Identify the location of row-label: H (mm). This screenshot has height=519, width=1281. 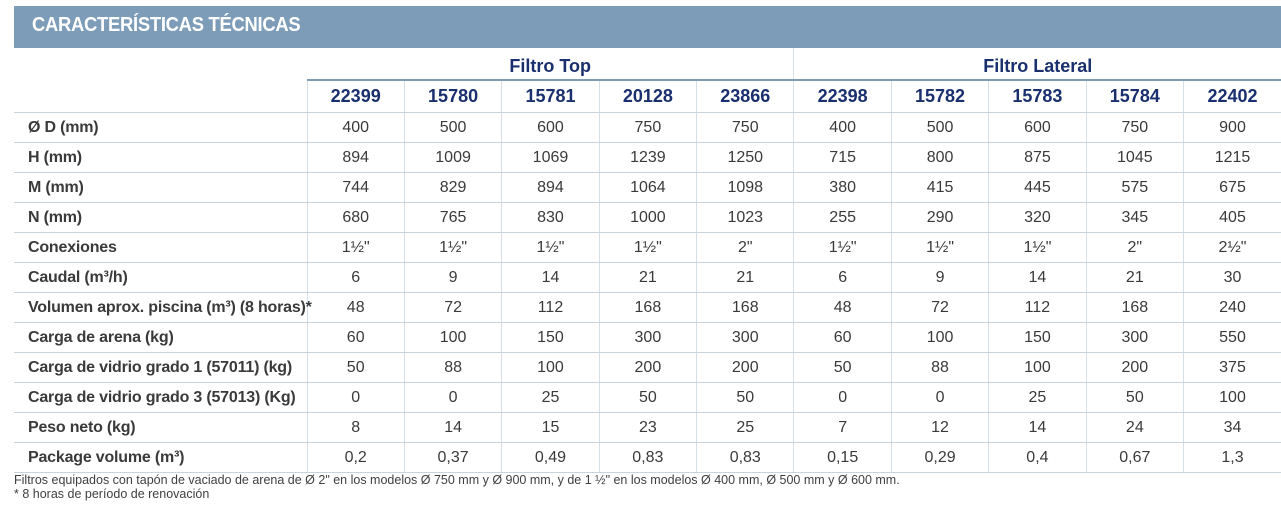
(160, 157).